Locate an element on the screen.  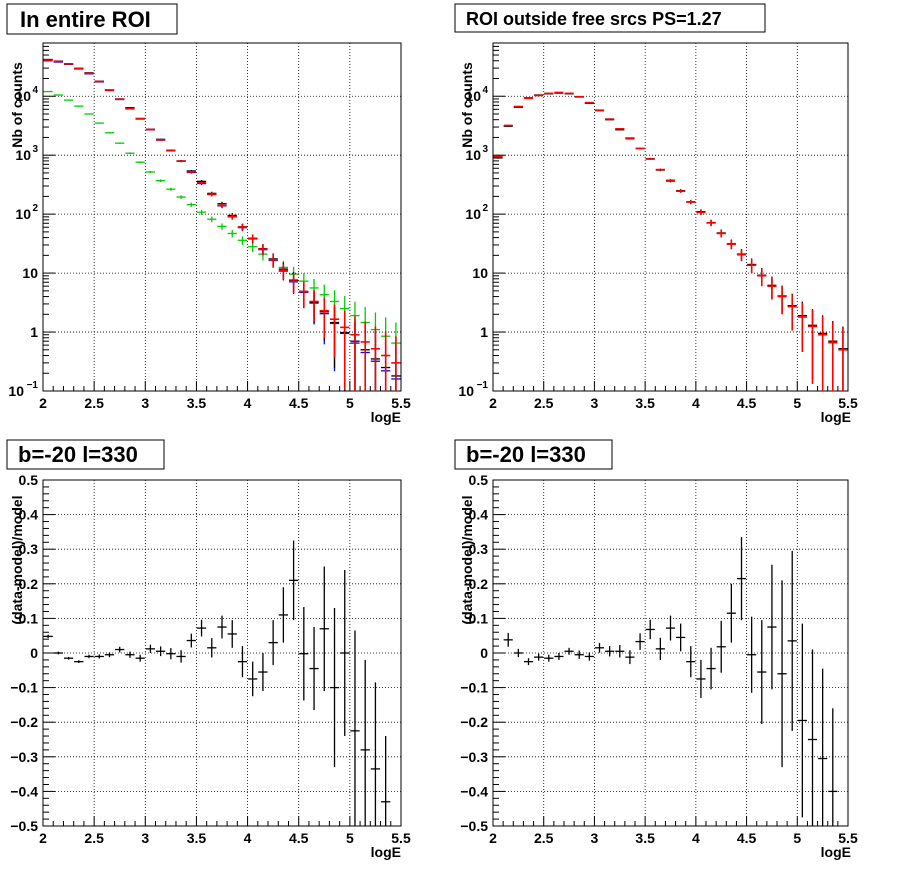
chart-title: ROI outside free srcs PS=1.27 is located at coordinates (594, 19).